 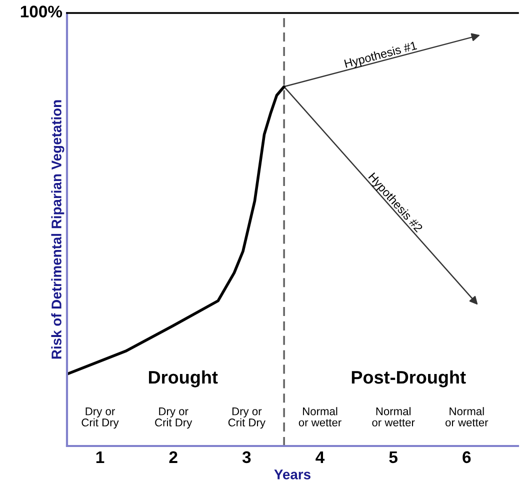 What do you see at coordinates (246, 457) in the screenshot?
I see `x-tick-label: 3` at bounding box center [246, 457].